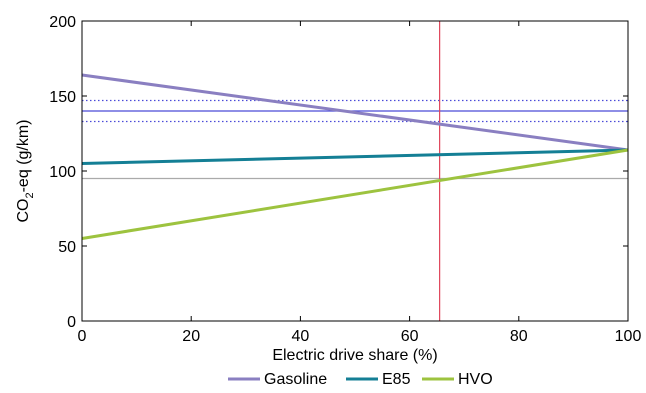 The height and width of the screenshot is (393, 646). I want to click on y-tick-label: 150, so click(62, 97).